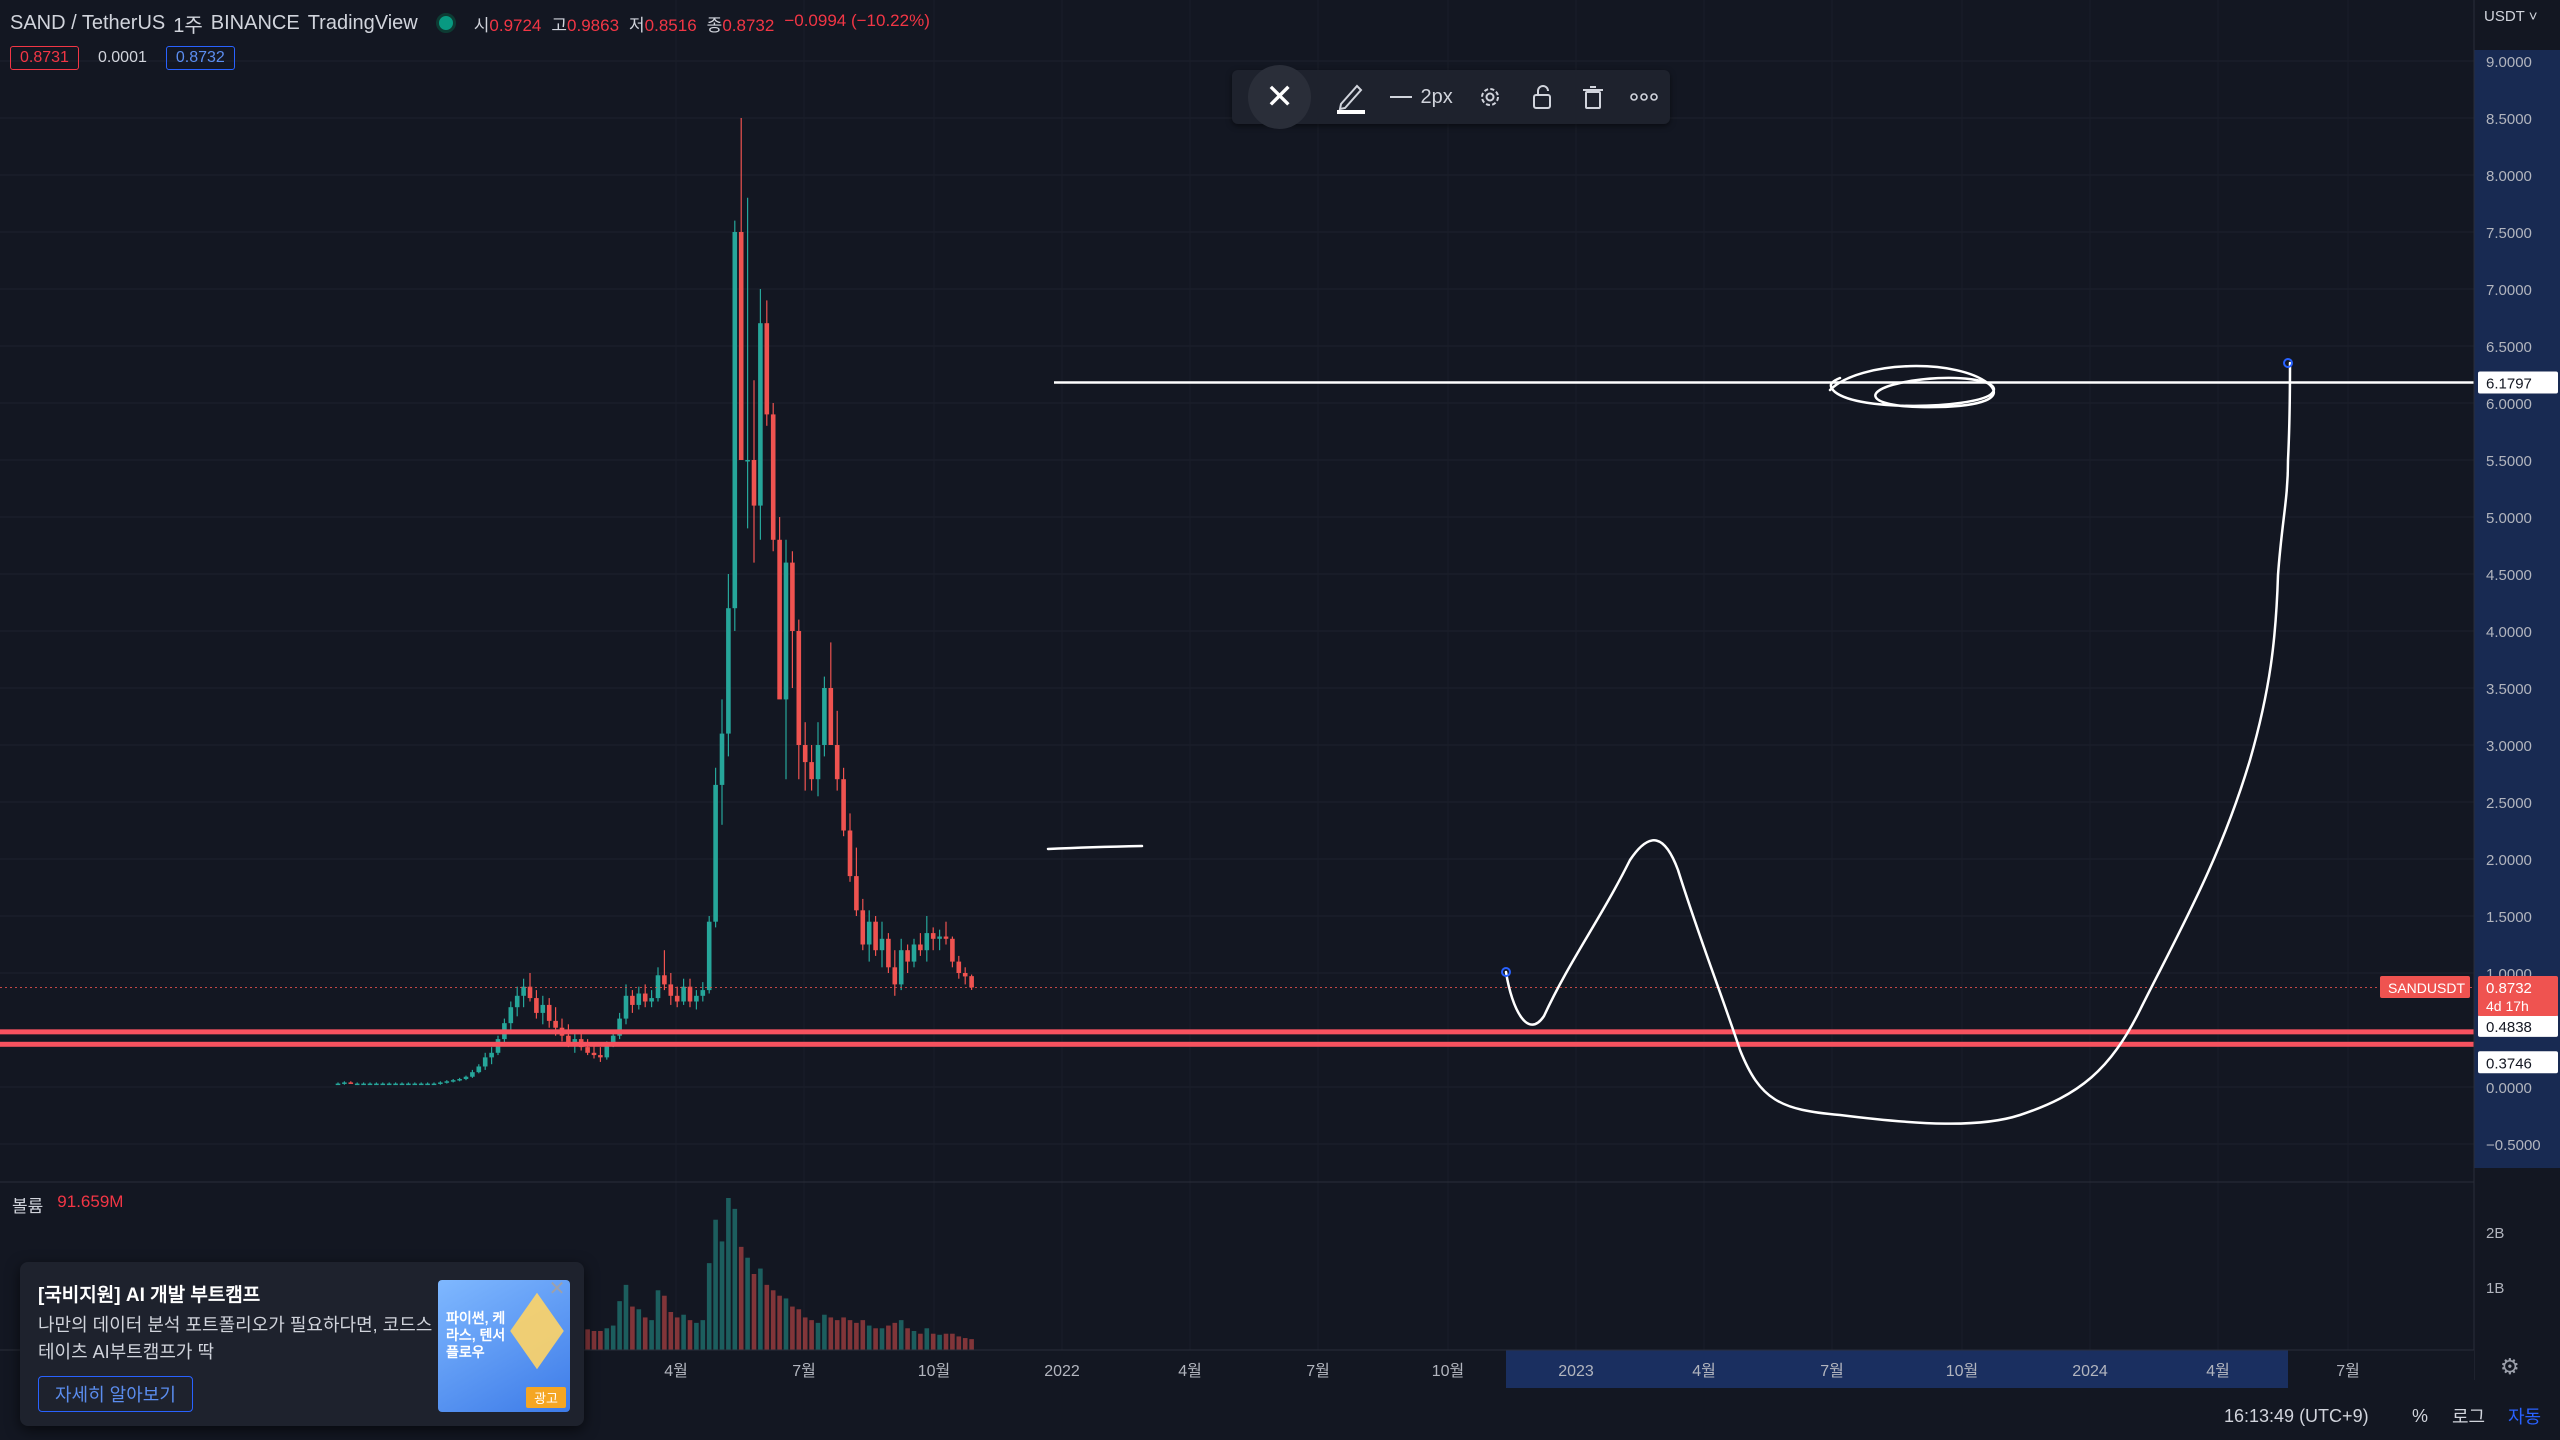 This screenshot has height=1440, width=2560. I want to click on y-tick-label: 4.5000, so click(2509, 575).